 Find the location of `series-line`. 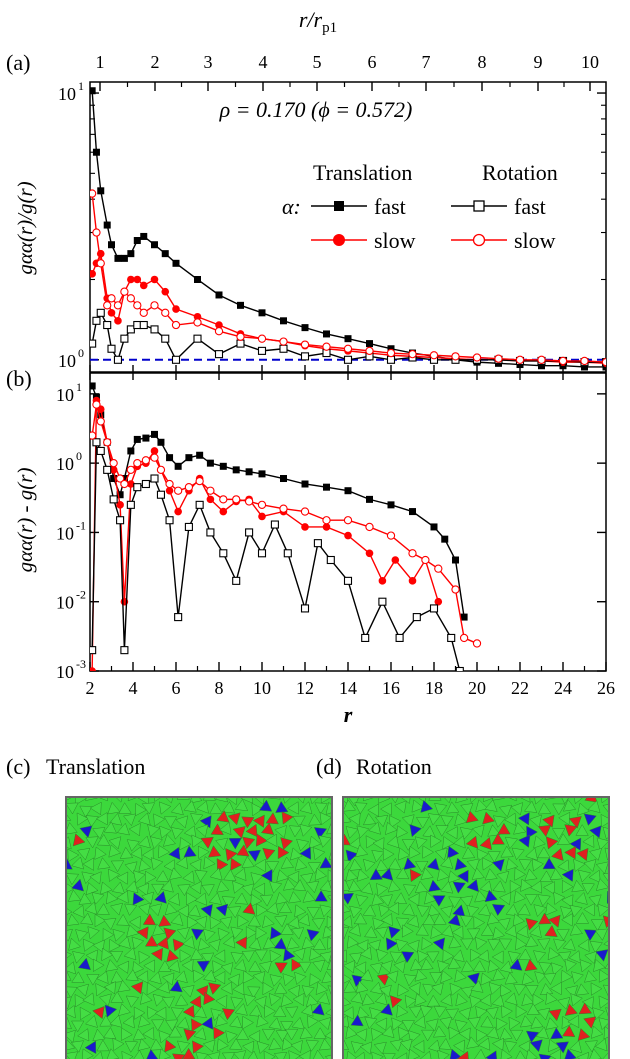

series-line is located at coordinates (276, 556).